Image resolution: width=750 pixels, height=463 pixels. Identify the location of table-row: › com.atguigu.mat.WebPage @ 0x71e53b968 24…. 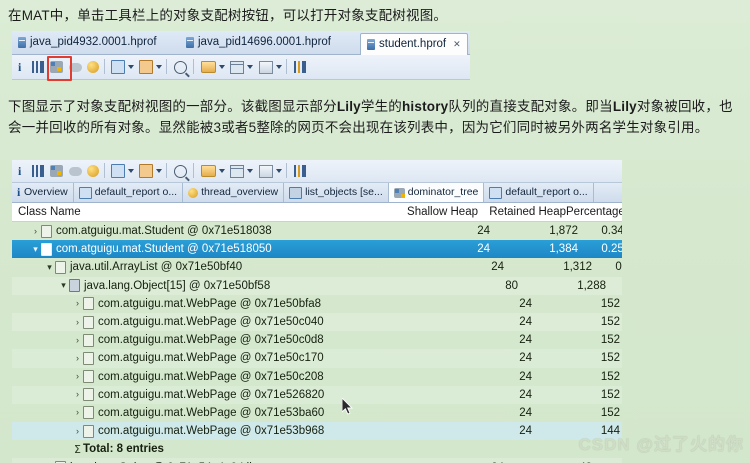
(317, 431).